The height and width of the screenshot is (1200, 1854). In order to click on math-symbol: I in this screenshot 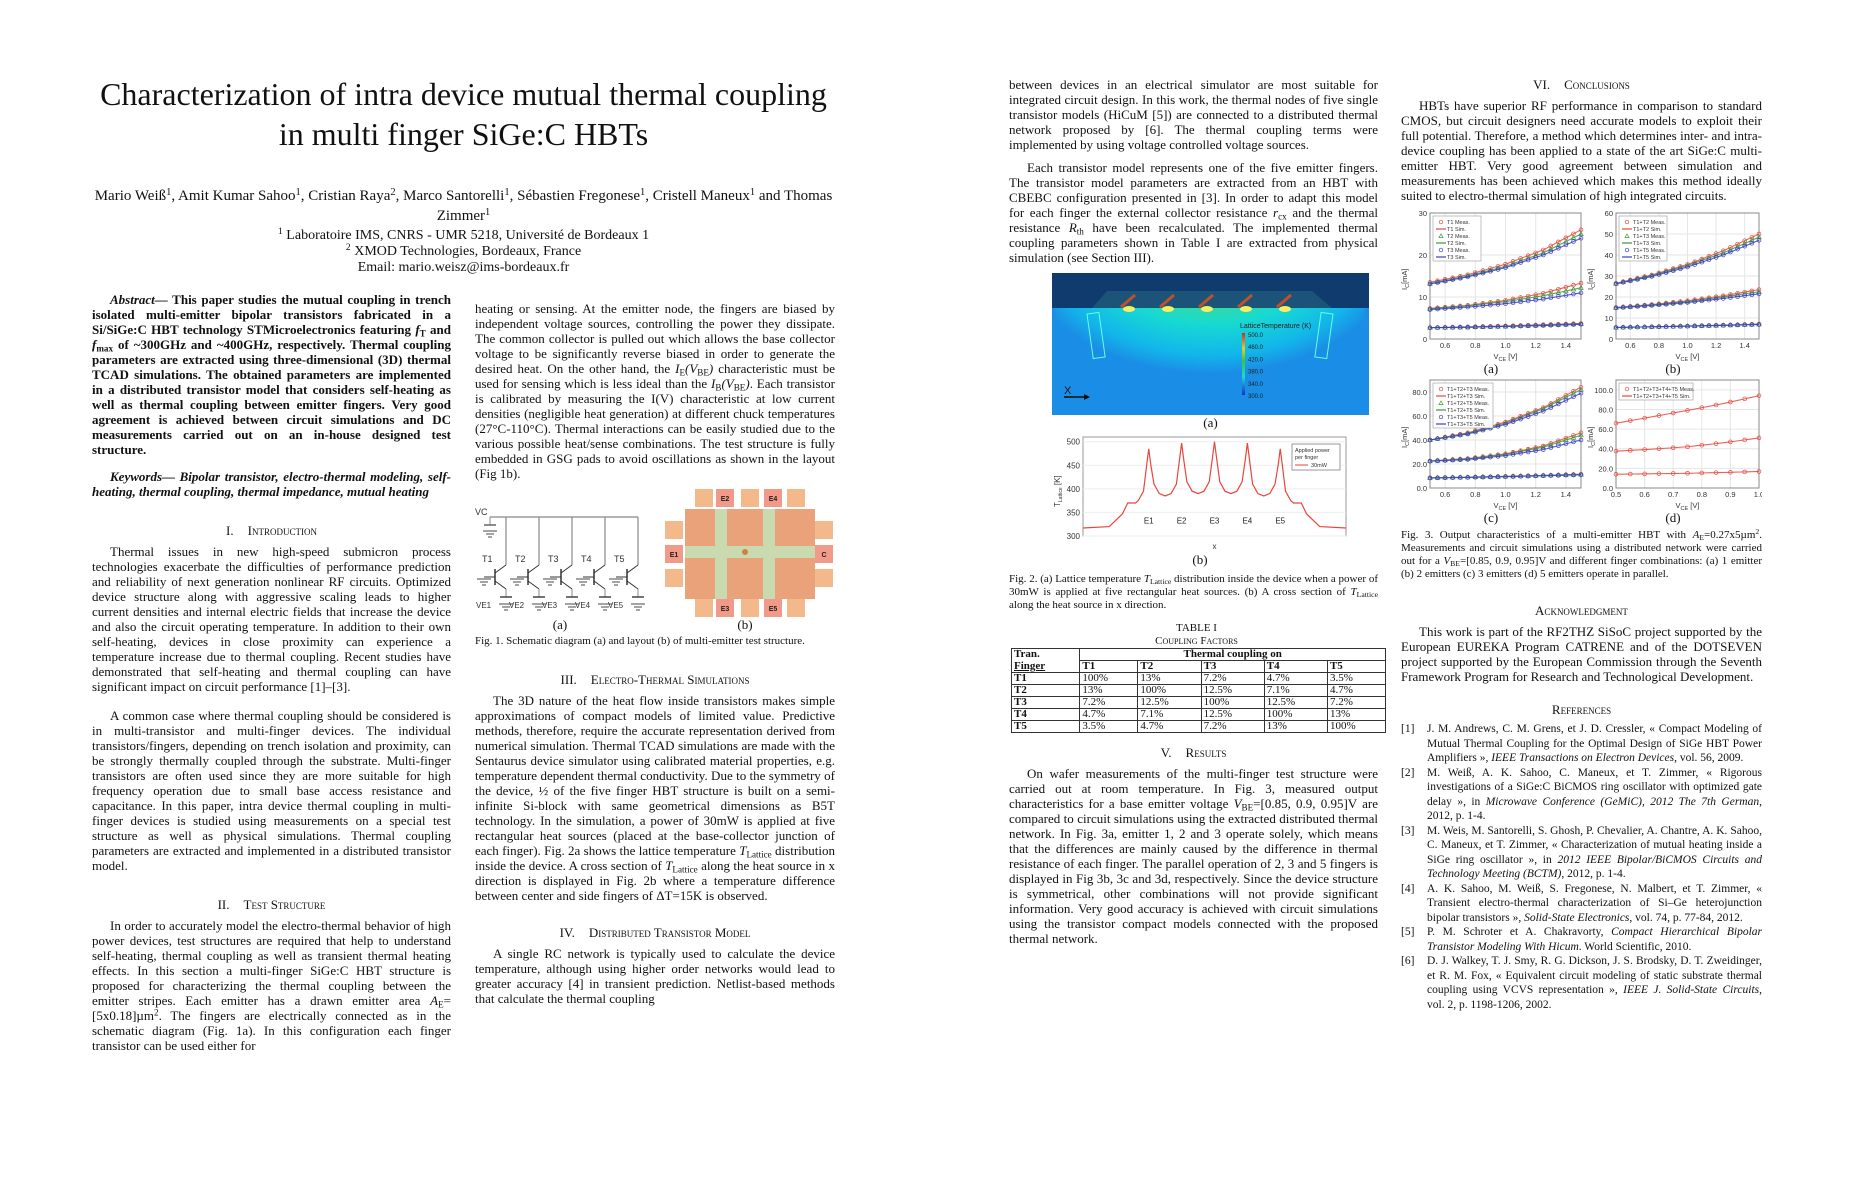, I will do `click(713, 383)`.